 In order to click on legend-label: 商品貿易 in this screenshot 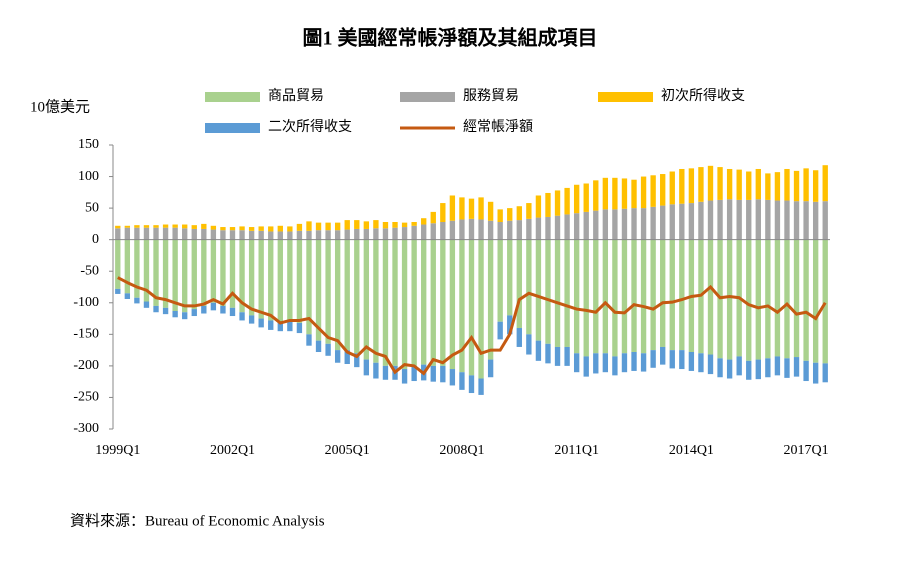, I will do `click(296, 96)`.